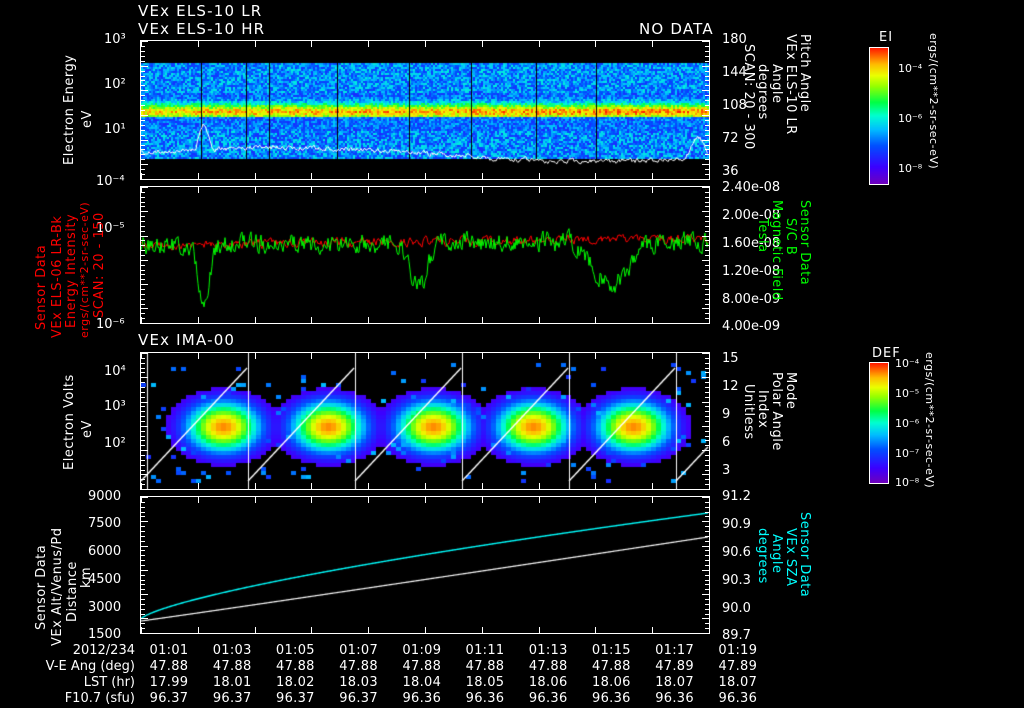 The image size is (1024, 708). I want to click on table-cell-2-5: 18.05, so click(485, 682).